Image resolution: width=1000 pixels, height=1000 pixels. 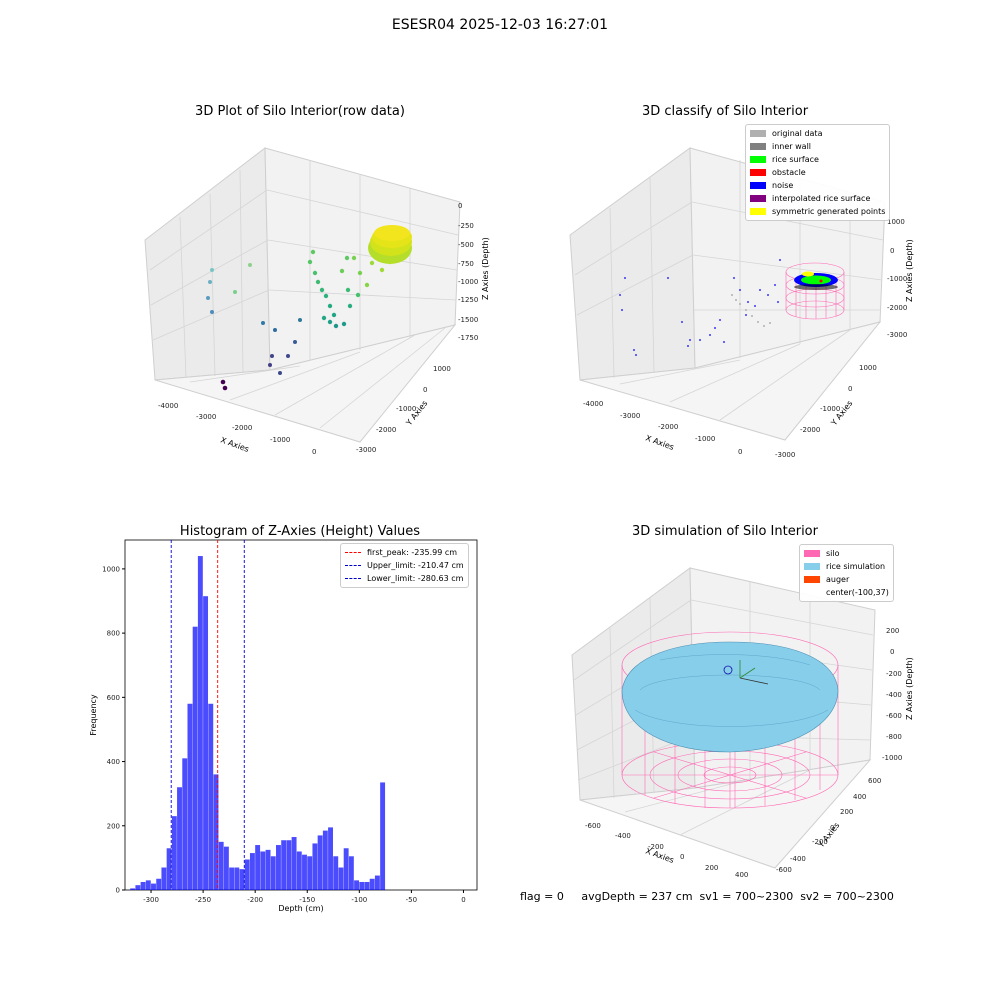 What do you see at coordinates (892, 251) in the screenshot?
I see `plot2-ztick: 0` at bounding box center [892, 251].